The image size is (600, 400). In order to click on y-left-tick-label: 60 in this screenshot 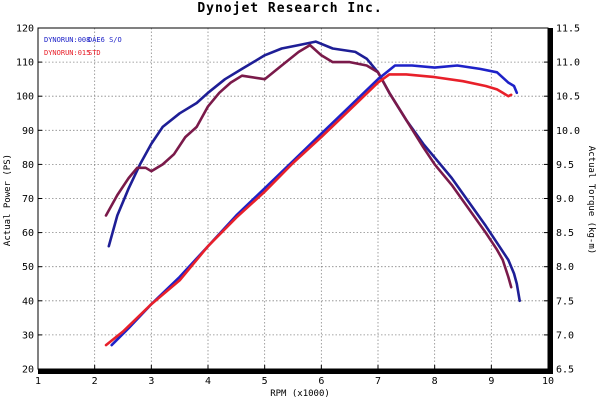, I will do `click(28, 233)`.